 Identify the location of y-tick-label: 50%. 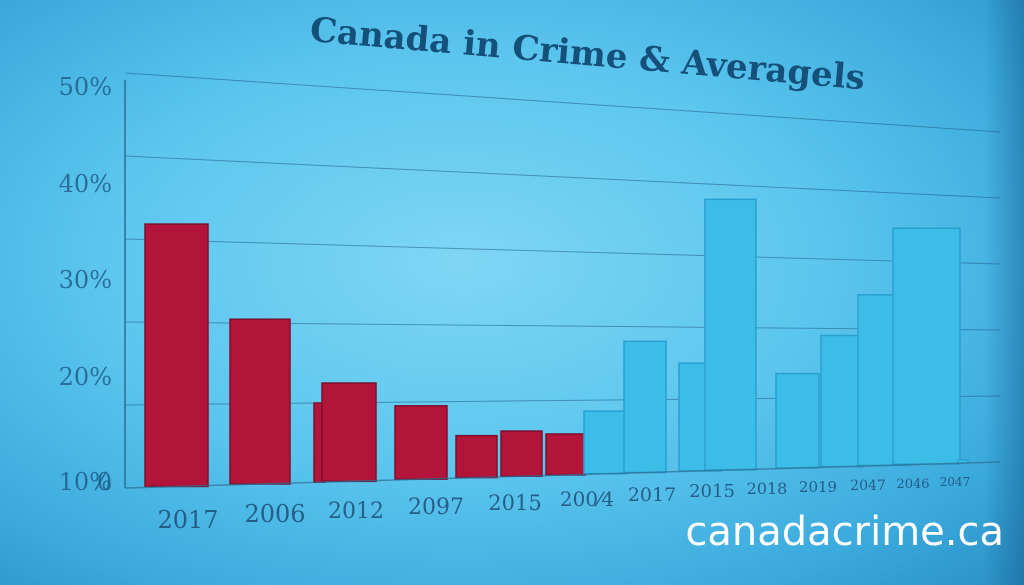
(85, 87).